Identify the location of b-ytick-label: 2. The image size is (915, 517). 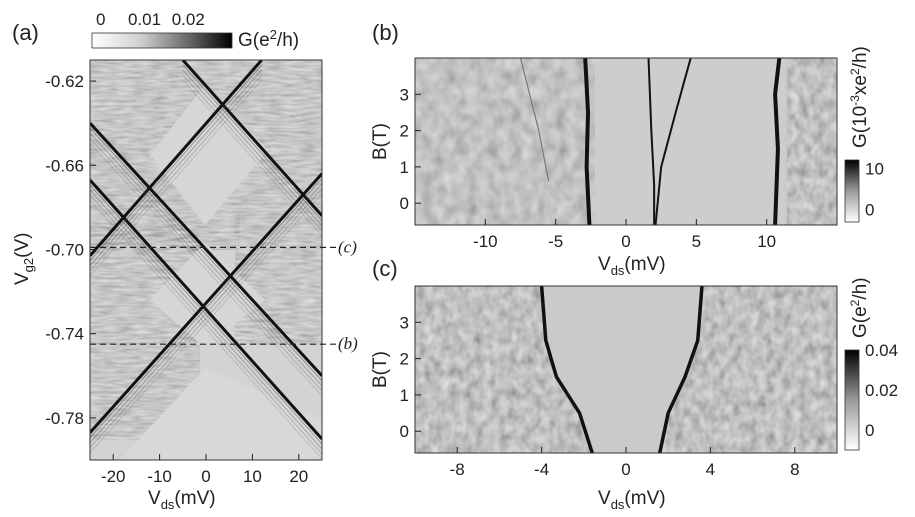
(404, 131).